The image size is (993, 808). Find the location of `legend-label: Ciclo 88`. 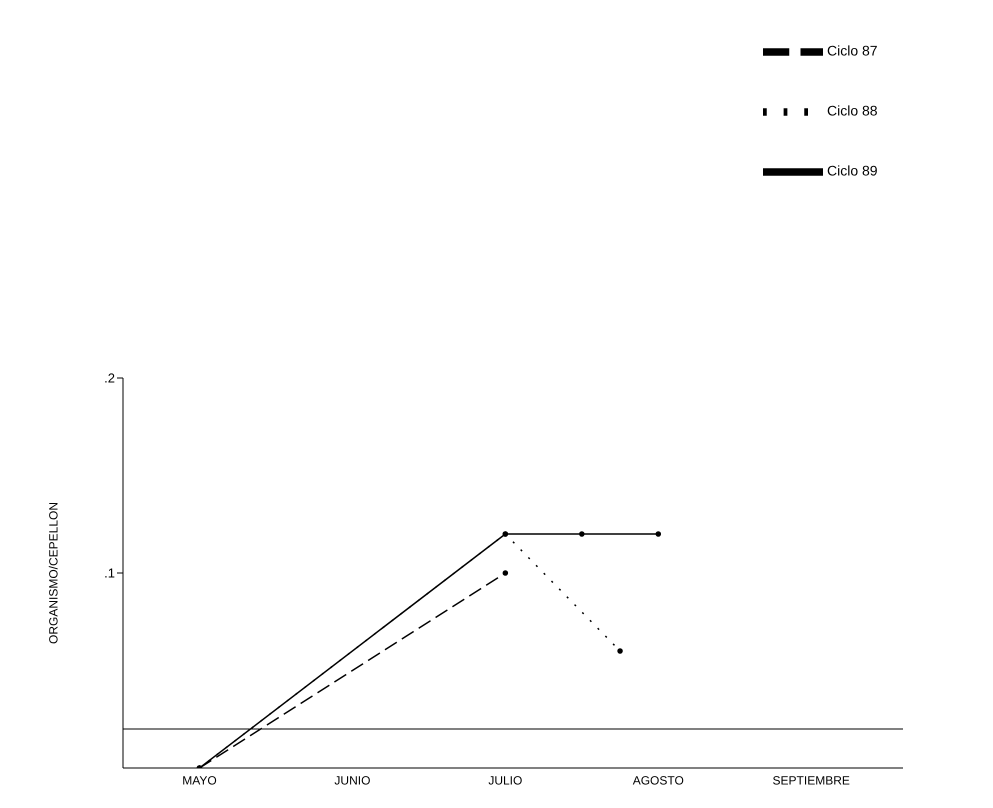

legend-label: Ciclo 88 is located at coordinates (852, 110).